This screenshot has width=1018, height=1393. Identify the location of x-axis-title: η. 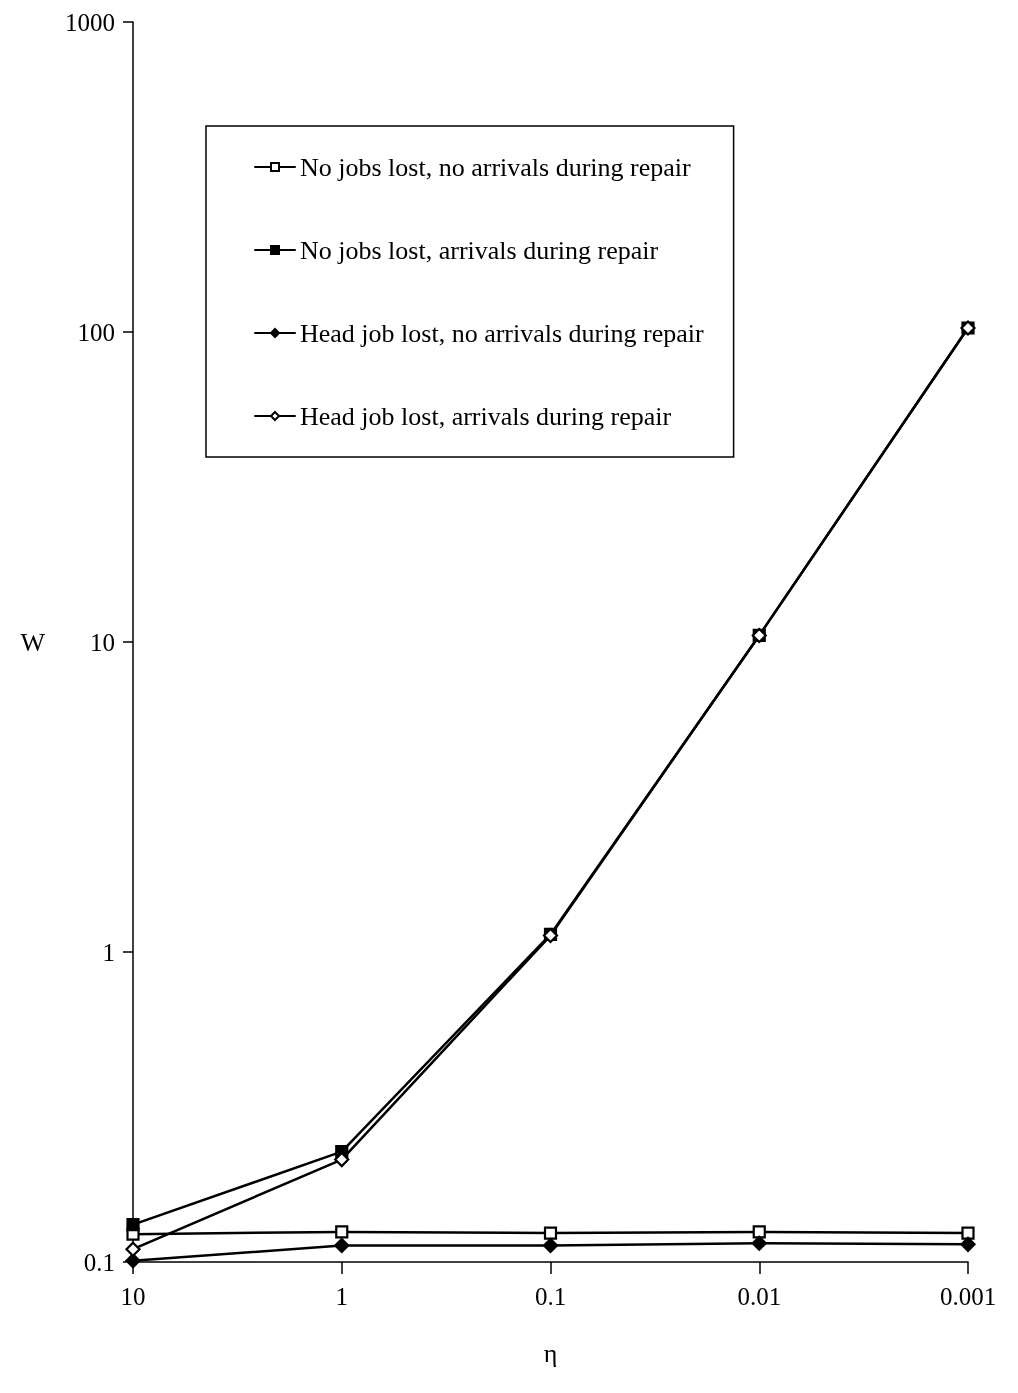
(550, 1353).